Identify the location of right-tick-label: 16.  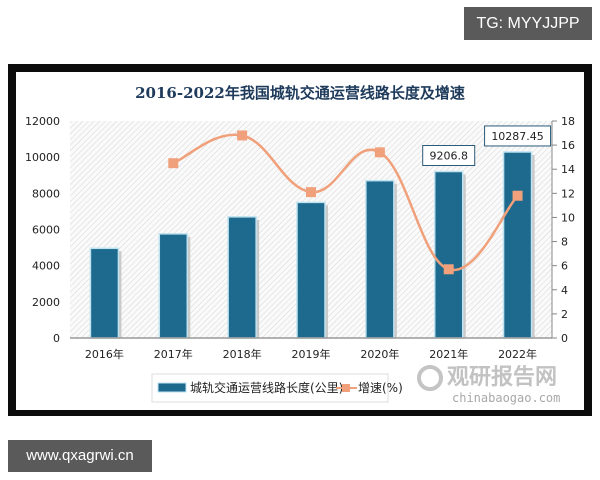
(568, 145).